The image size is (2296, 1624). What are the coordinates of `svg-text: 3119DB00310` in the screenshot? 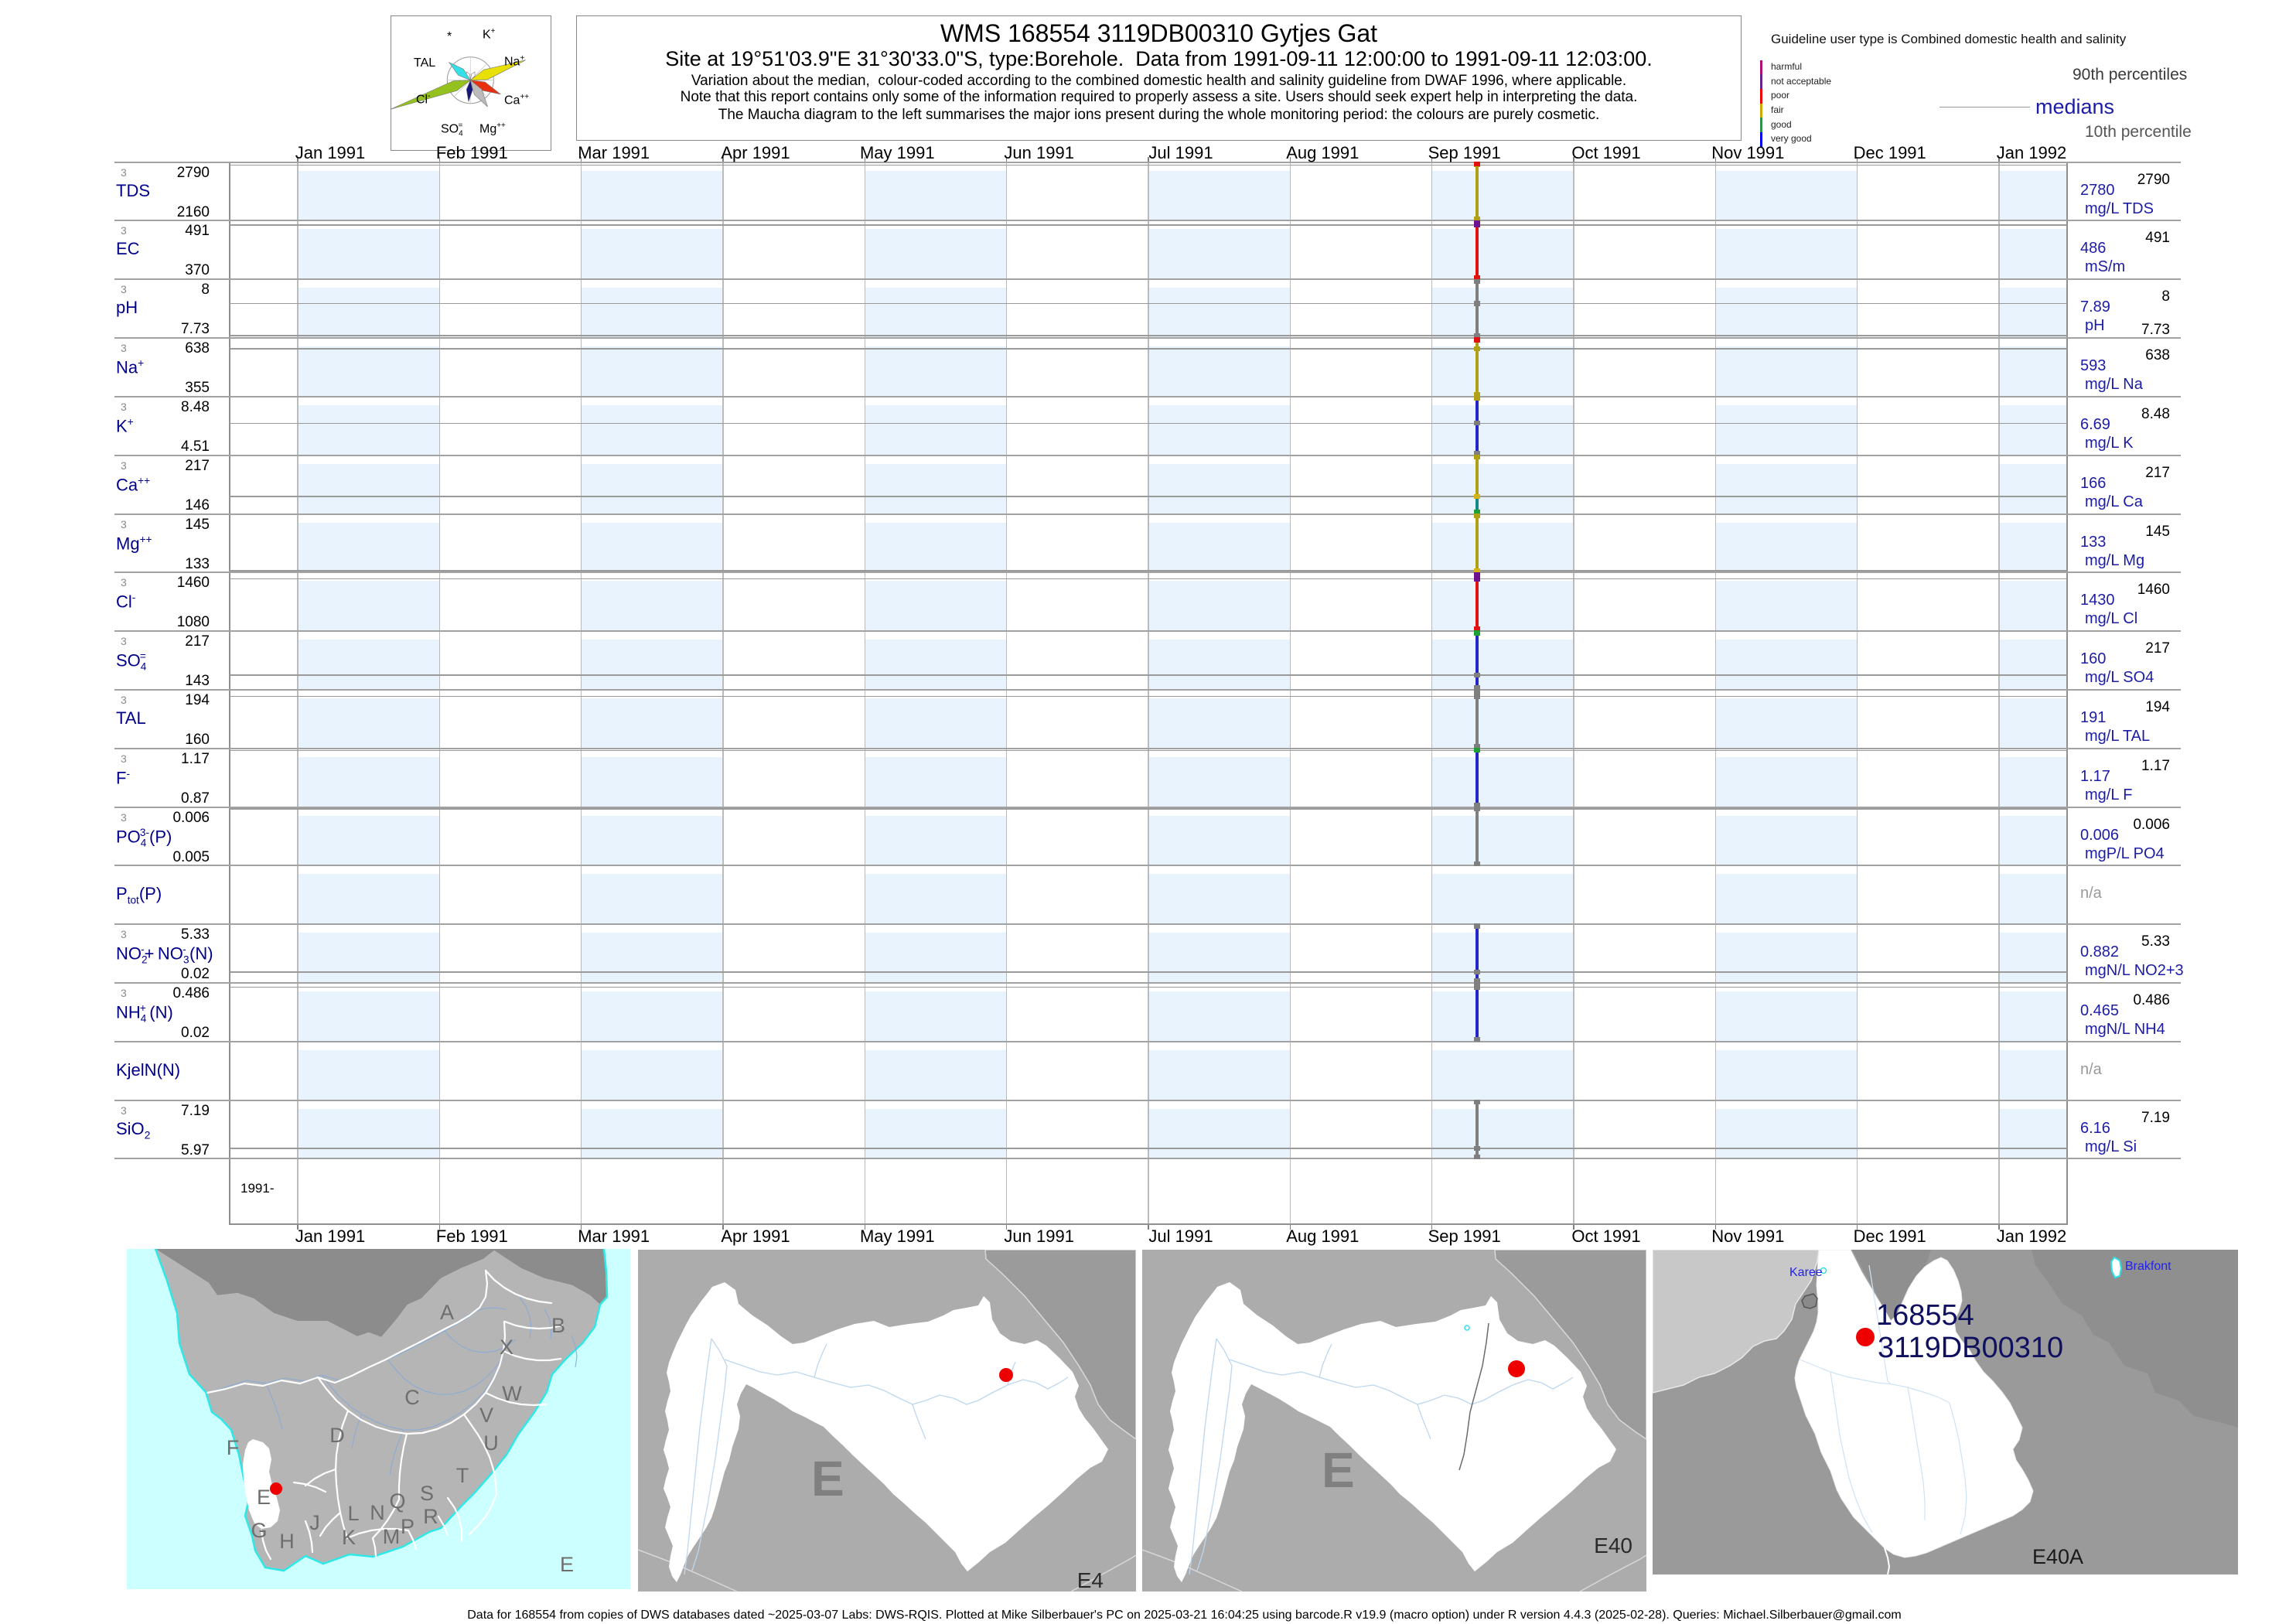 It's located at (1970, 1348).